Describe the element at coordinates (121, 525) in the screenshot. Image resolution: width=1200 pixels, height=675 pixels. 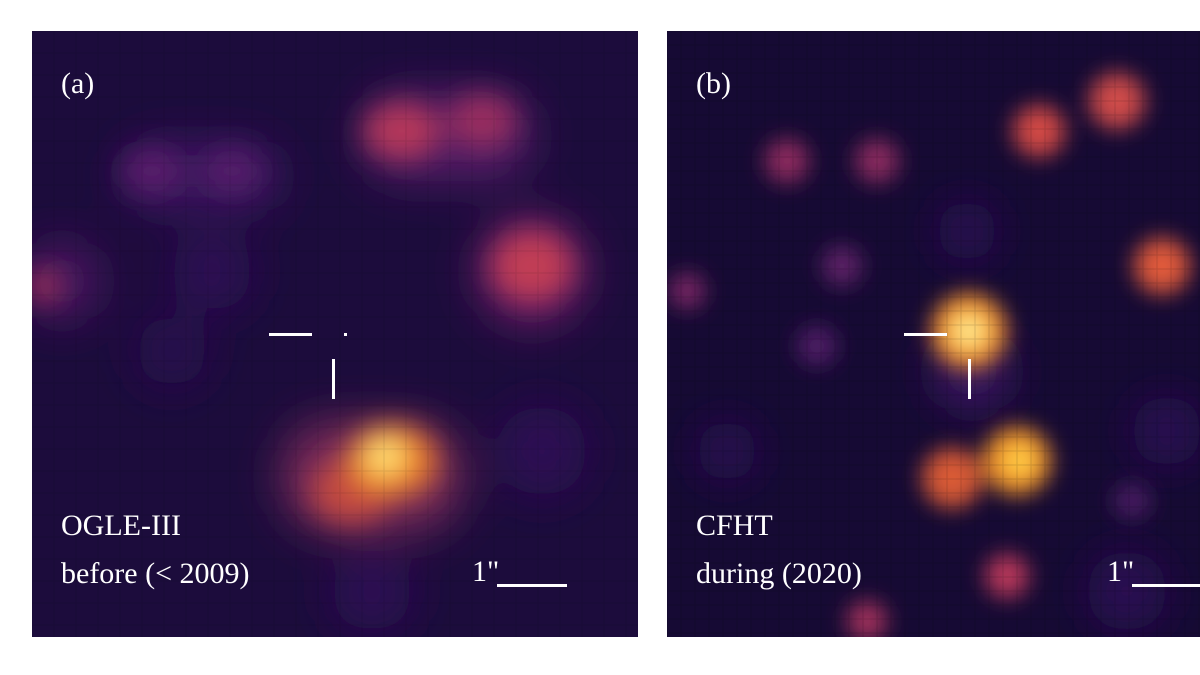
I see `panel-a-survey: OGLE-III` at that location.